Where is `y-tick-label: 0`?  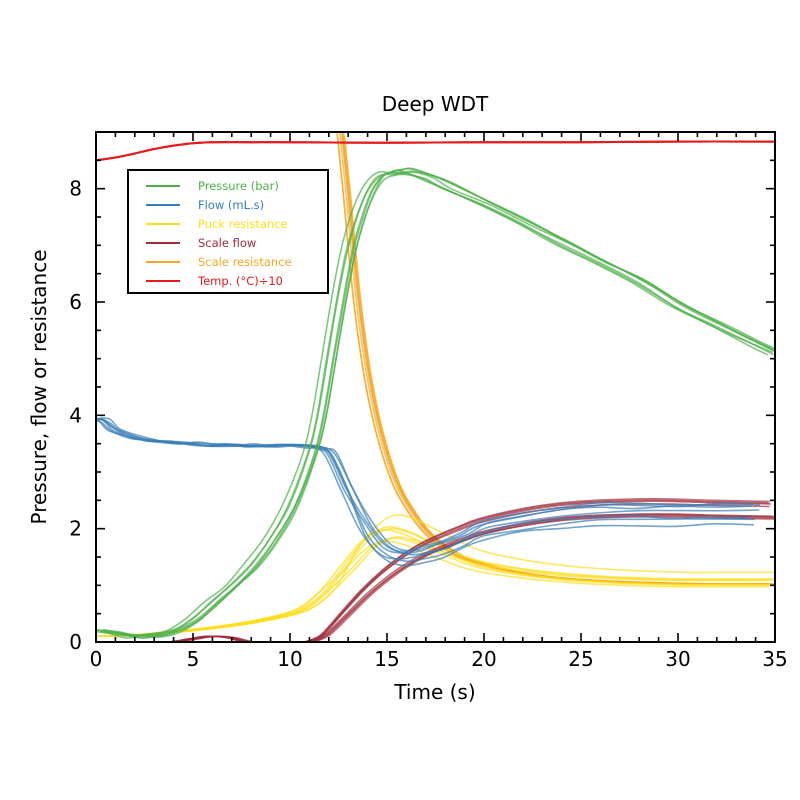
y-tick-label: 0 is located at coordinates (75, 642).